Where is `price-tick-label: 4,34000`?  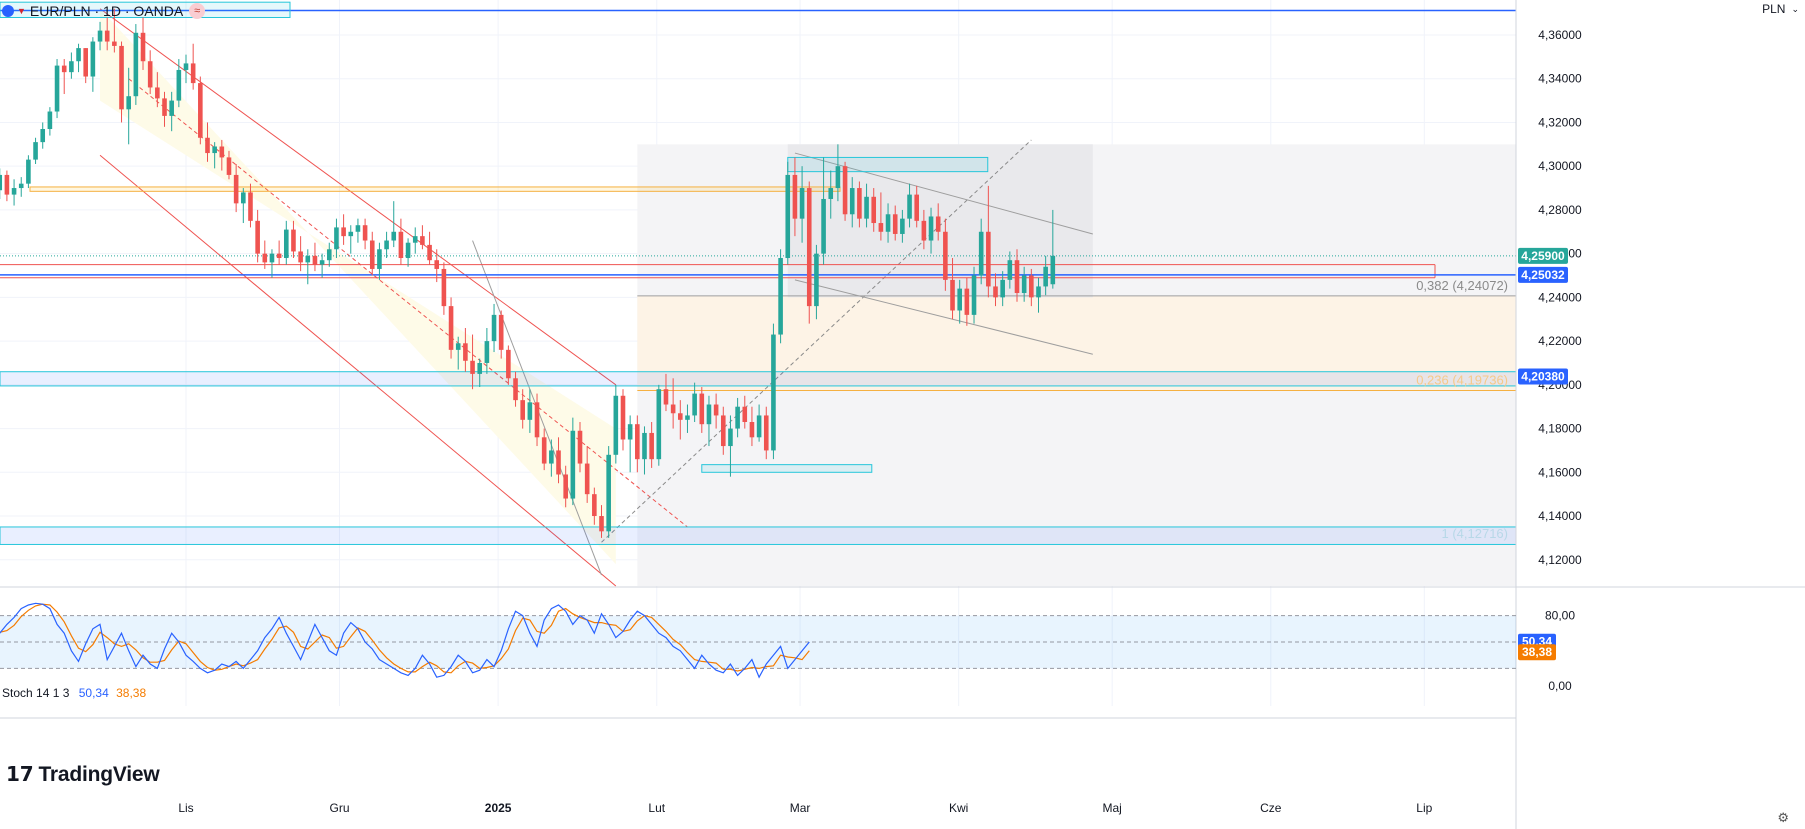
price-tick-label: 4,34000 is located at coordinates (1560, 79).